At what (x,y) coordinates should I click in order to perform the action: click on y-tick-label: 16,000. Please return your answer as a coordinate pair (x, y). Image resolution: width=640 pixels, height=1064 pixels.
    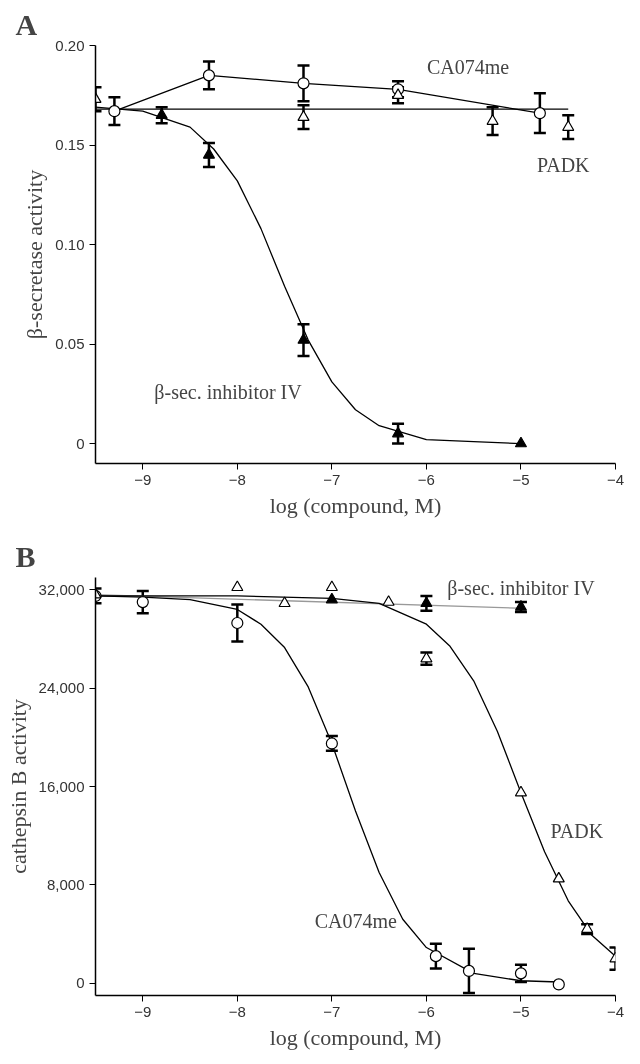
    Looking at the image, I should click on (61, 786).